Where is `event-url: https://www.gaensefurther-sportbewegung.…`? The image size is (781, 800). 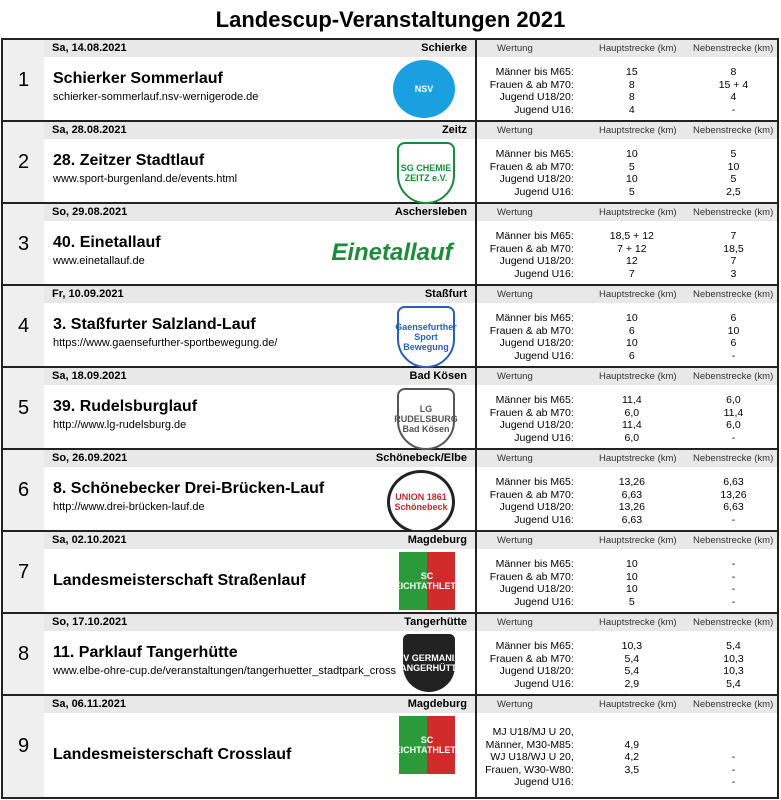 event-url: https://www.gaensefurther-sportbewegung.… is located at coordinates (165, 343).